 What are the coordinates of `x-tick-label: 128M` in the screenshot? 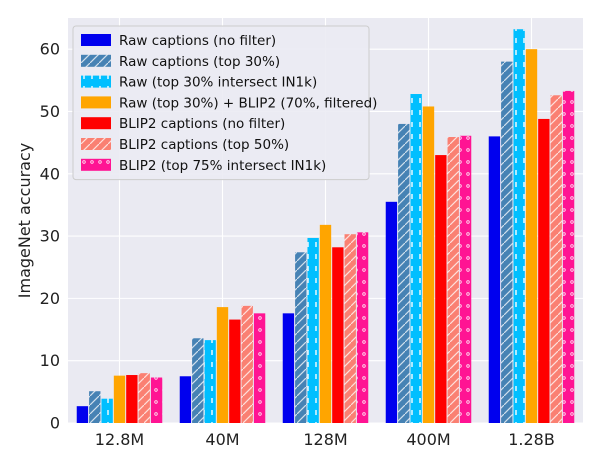 It's located at (325, 439).